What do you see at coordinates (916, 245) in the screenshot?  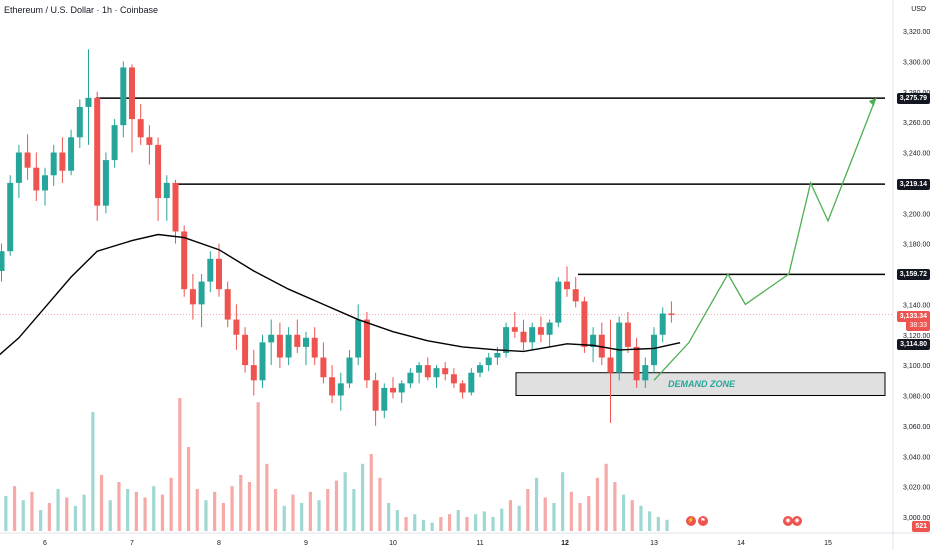 I see `y-tick-label: 3,180.00` at bounding box center [916, 245].